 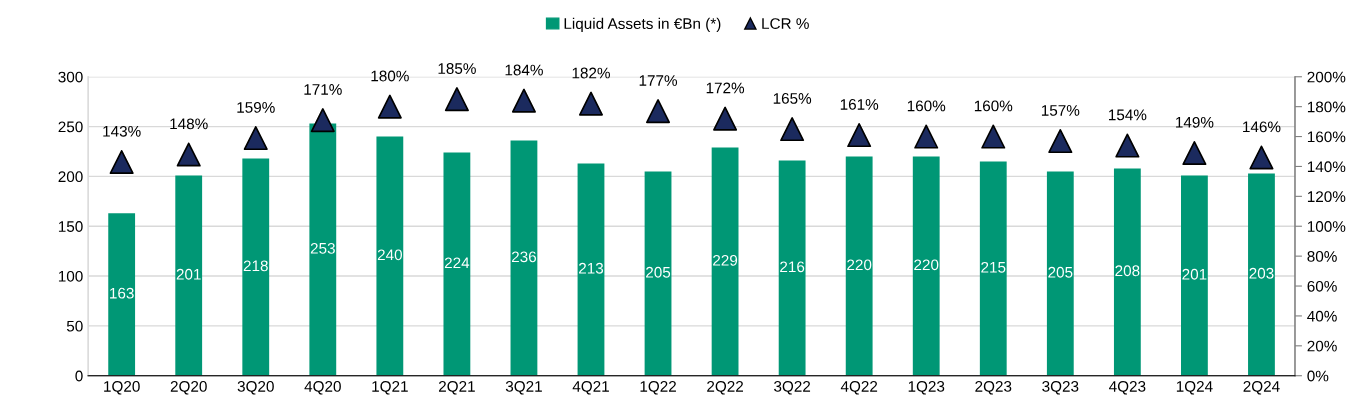 I want to click on data-label: 182%, so click(x=591, y=73).